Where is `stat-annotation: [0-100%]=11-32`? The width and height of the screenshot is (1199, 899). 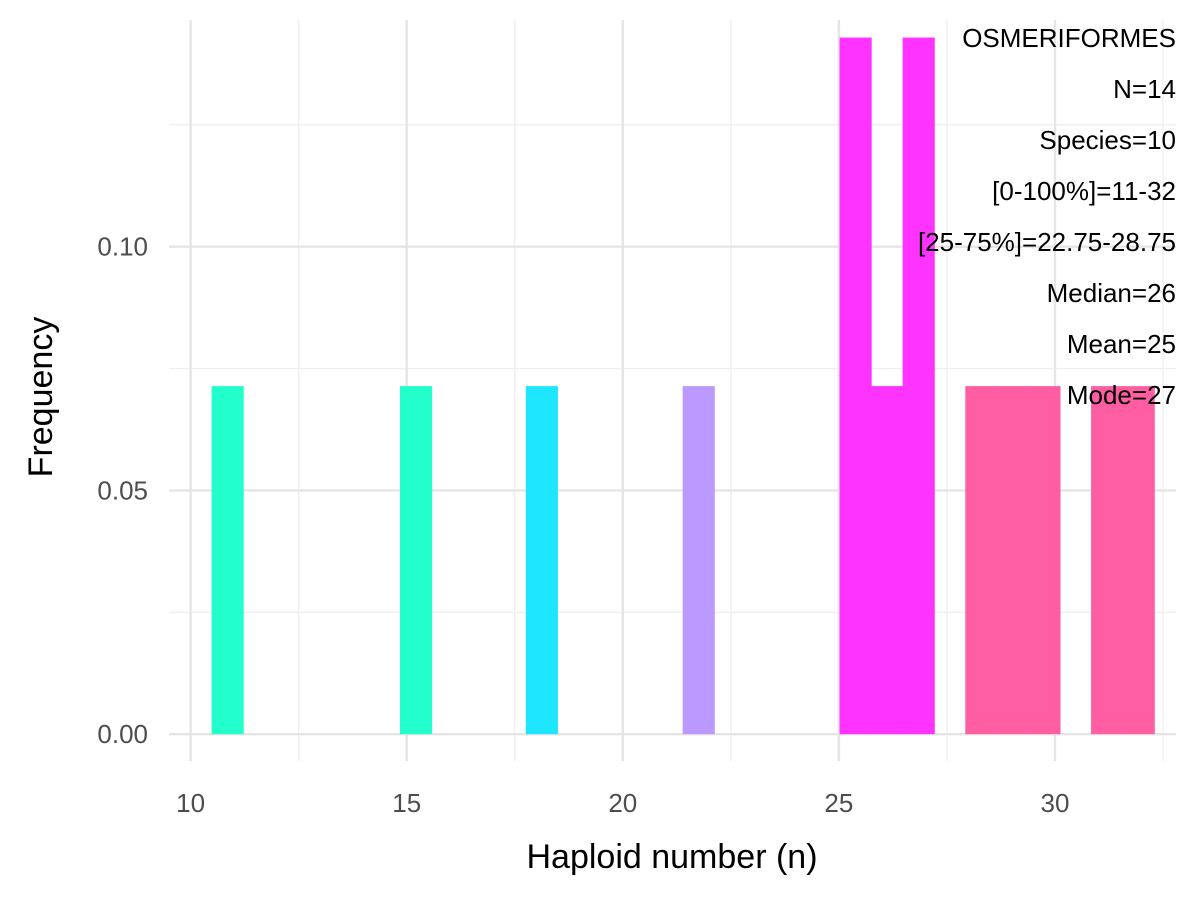 stat-annotation: [0-100%]=11-32 is located at coordinates (1084, 191).